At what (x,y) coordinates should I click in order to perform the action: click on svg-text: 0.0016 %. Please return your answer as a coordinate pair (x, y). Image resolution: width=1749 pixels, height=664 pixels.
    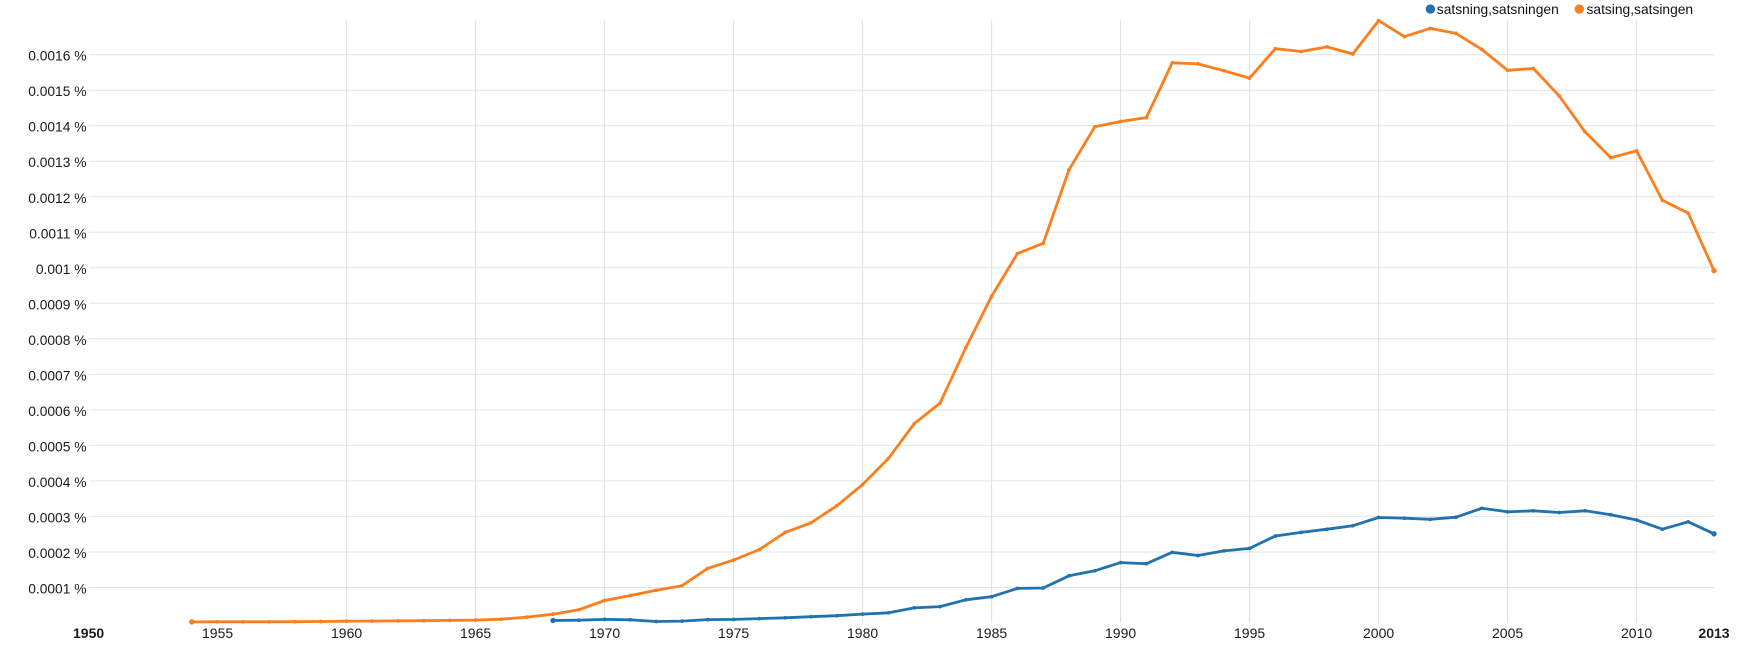
    Looking at the image, I should click on (57, 56).